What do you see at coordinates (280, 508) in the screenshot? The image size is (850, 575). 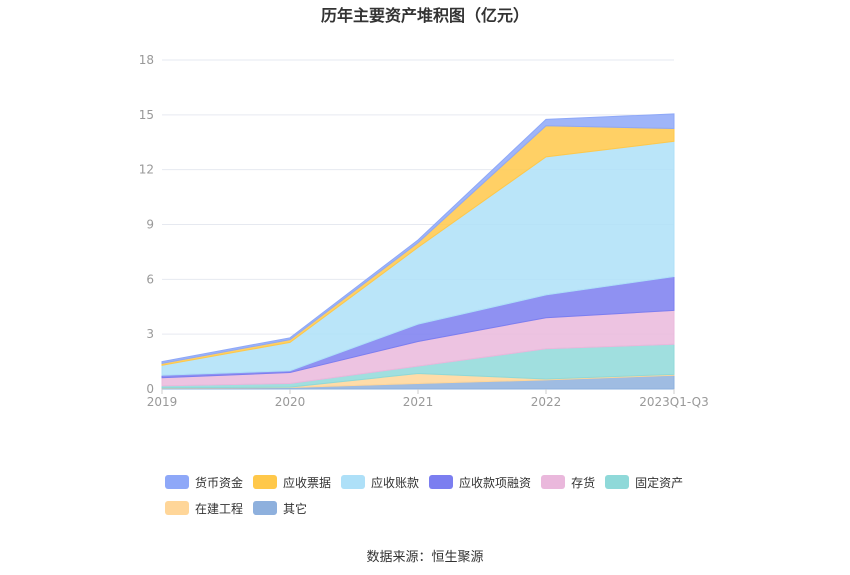 I see `legend-item: 其它` at bounding box center [280, 508].